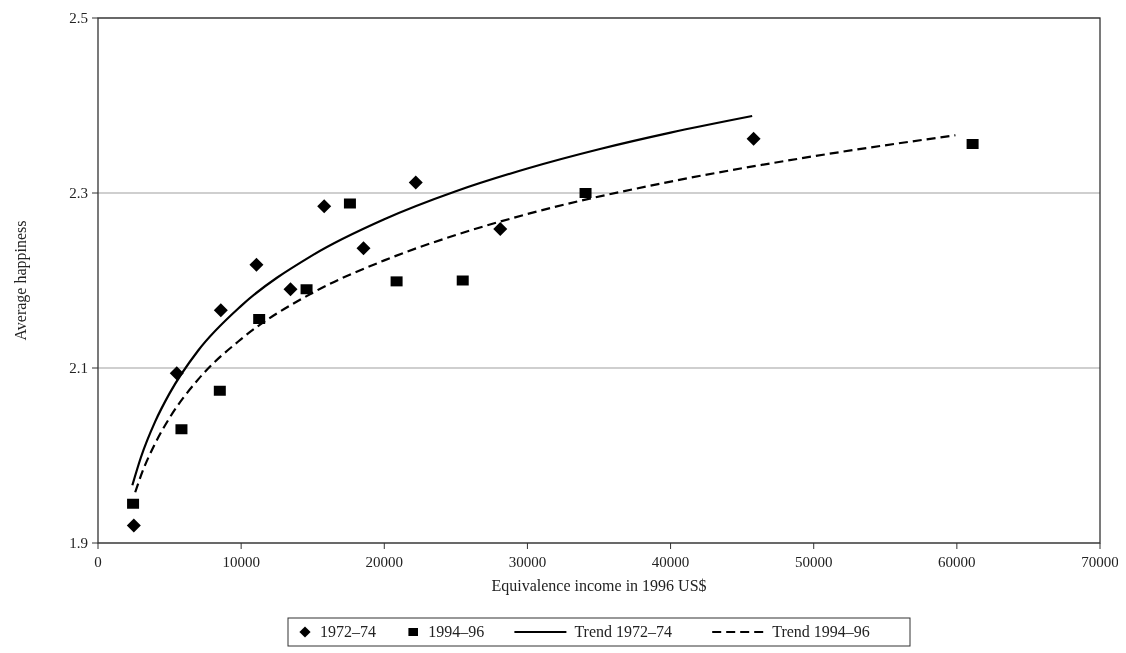 This screenshot has width=1126, height=653. Describe the element at coordinates (98, 562) in the screenshot. I see `x-tick-label: 0` at that location.